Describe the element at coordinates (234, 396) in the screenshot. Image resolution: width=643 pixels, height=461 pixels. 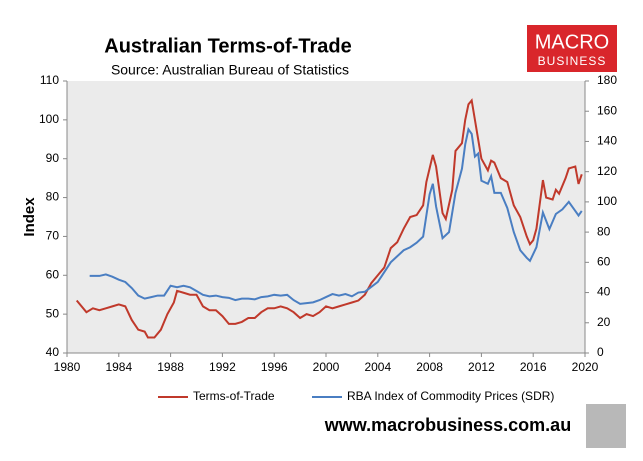
I see `legend-label: Terms-of-Trade` at that location.